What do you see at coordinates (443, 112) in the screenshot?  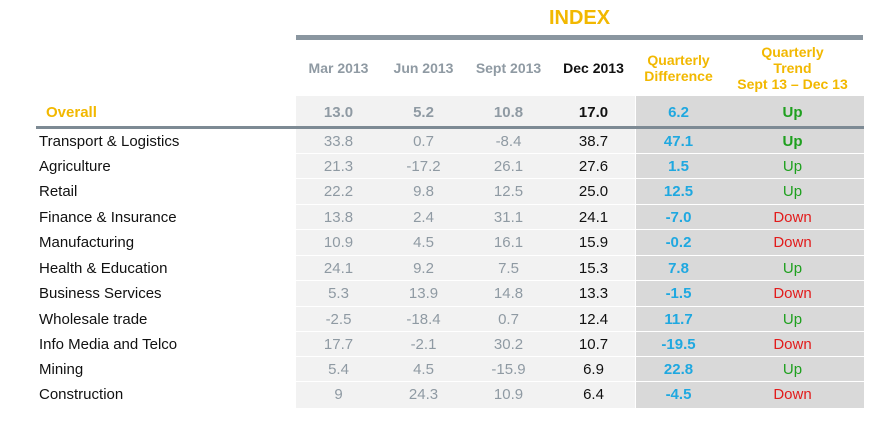 I see `overall-row: Overall 13.0 5.2 10.8 17.0 6.2 Up` at bounding box center [443, 112].